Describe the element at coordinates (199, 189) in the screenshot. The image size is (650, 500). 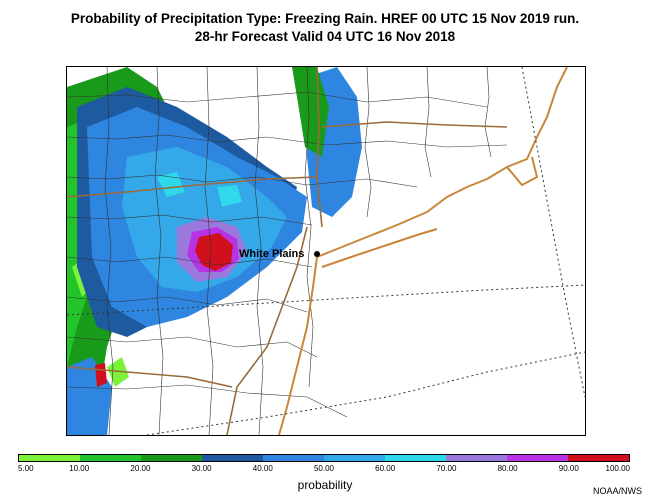
I see `shade-cyan-spots` at that location.